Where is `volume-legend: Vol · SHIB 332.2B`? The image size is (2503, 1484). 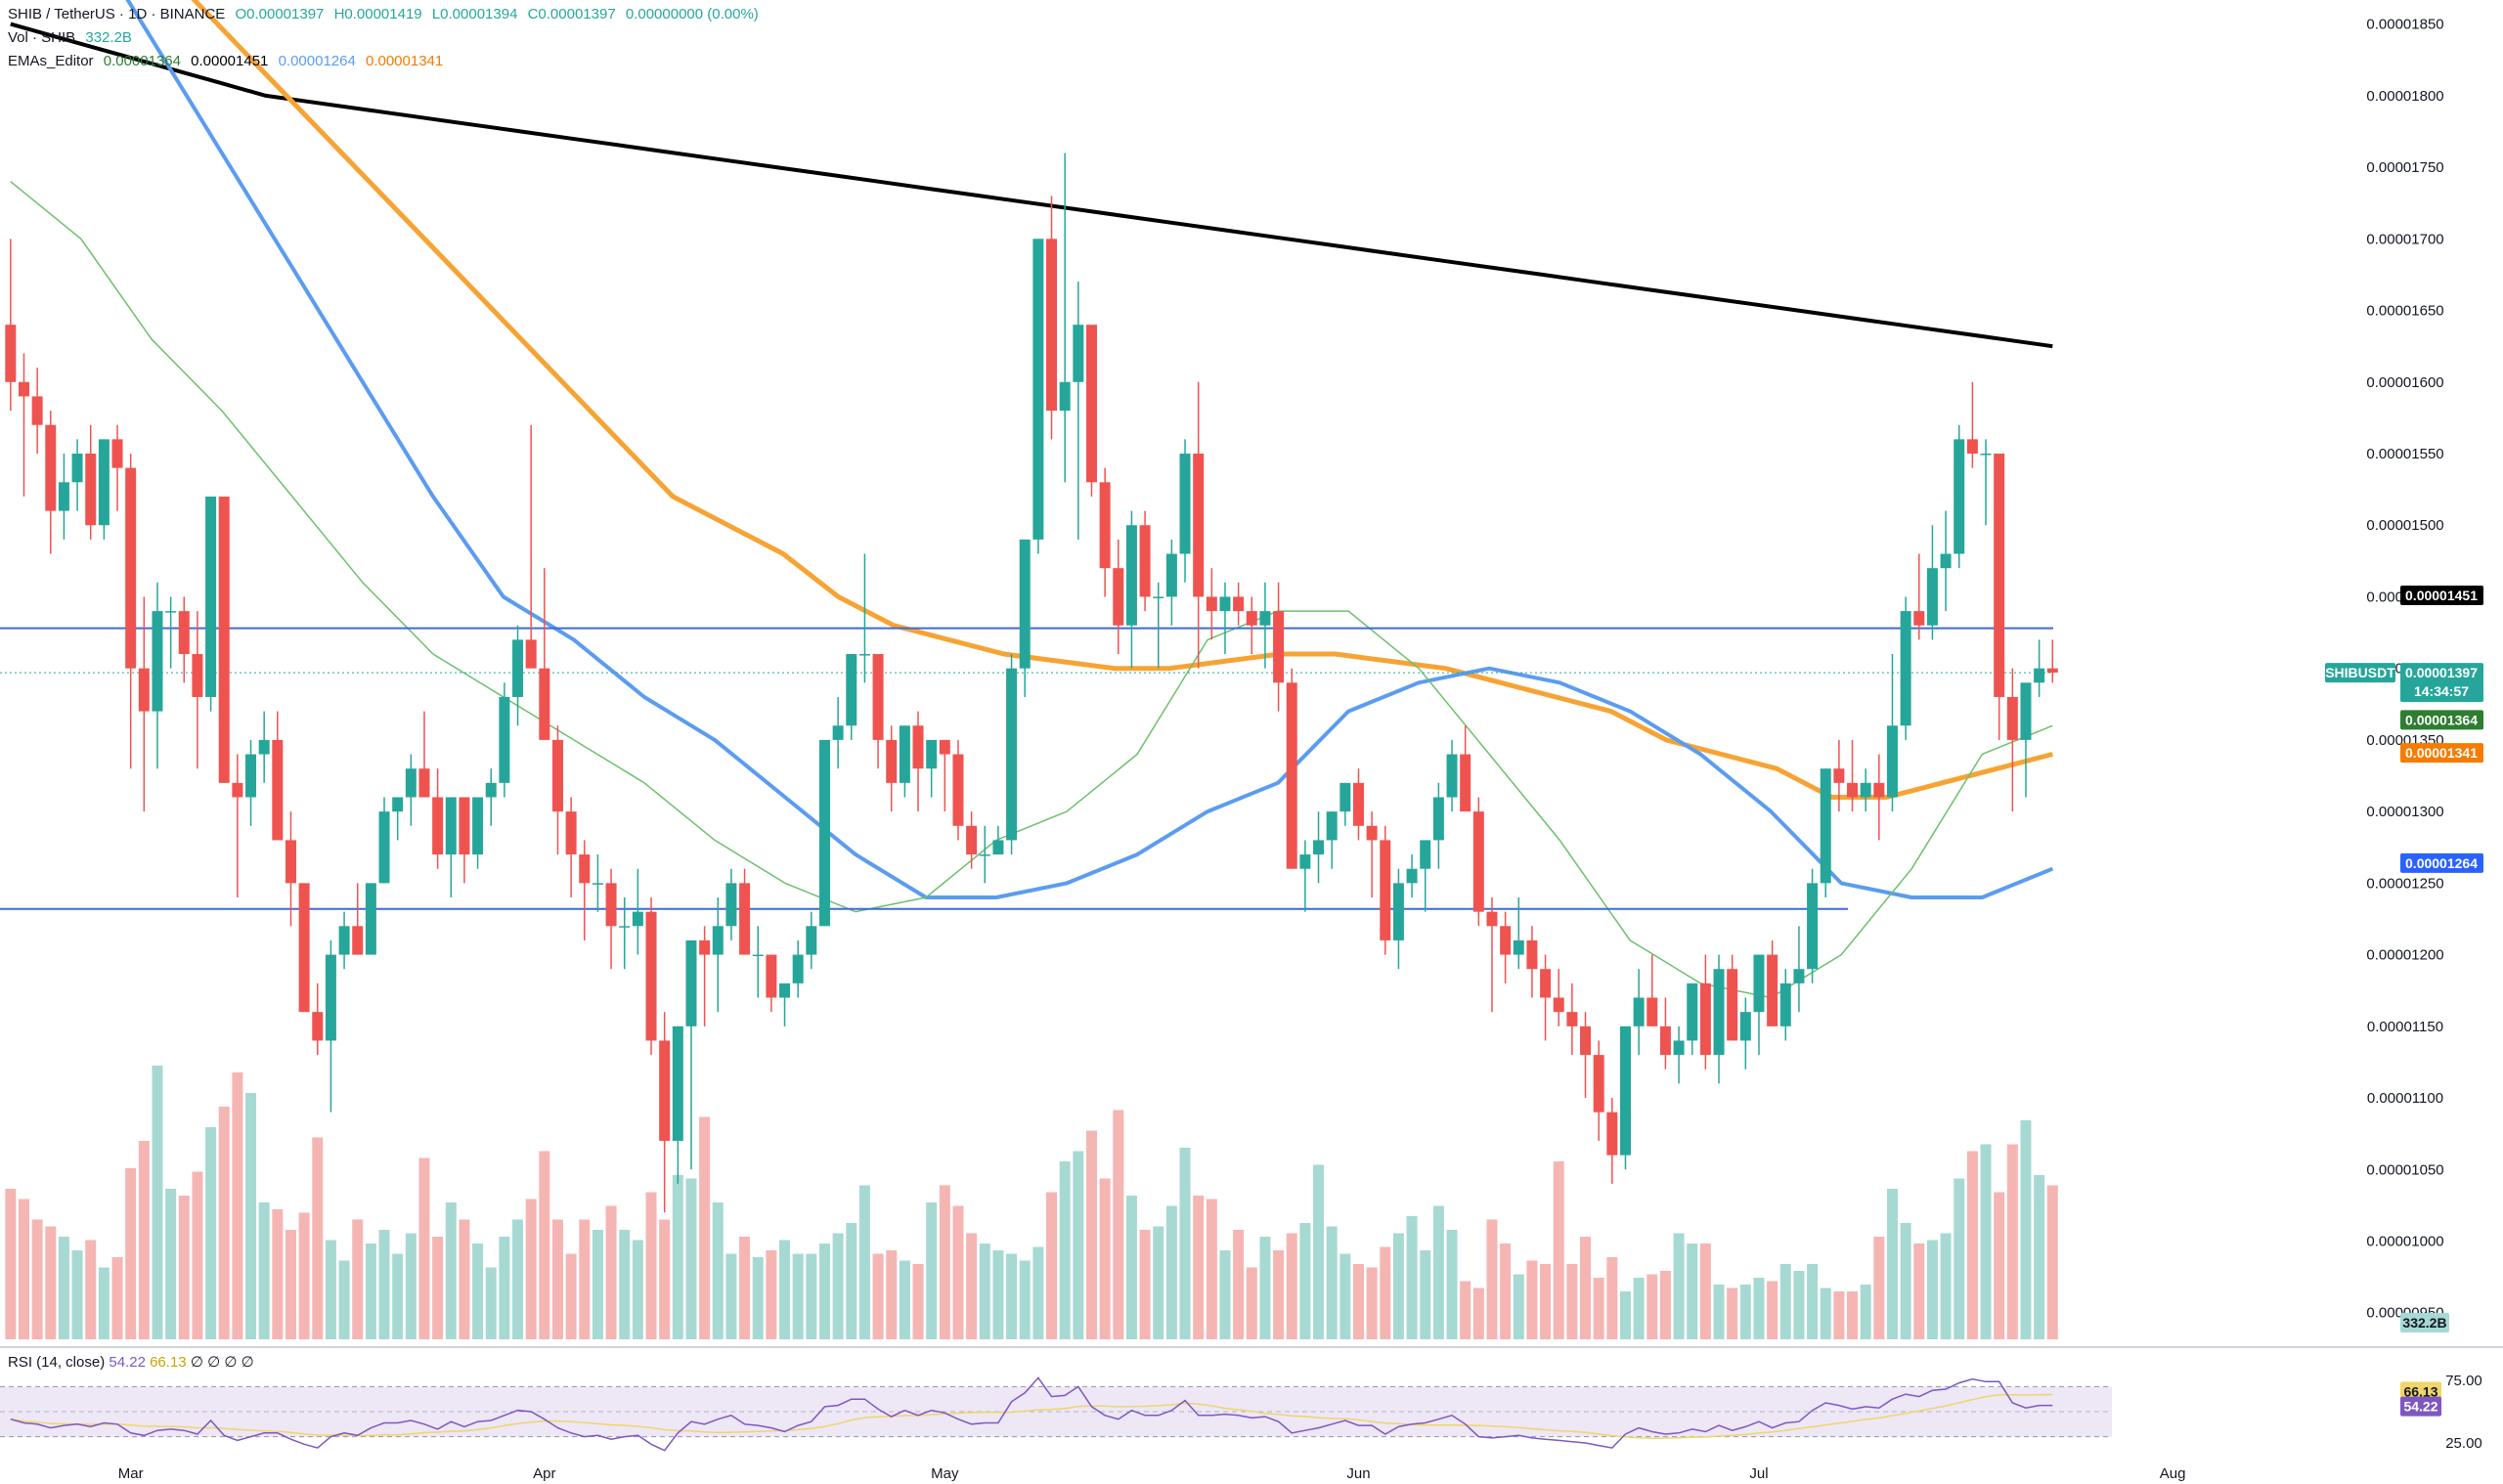
volume-legend: Vol · SHIB 332.2B is located at coordinates (73, 37).